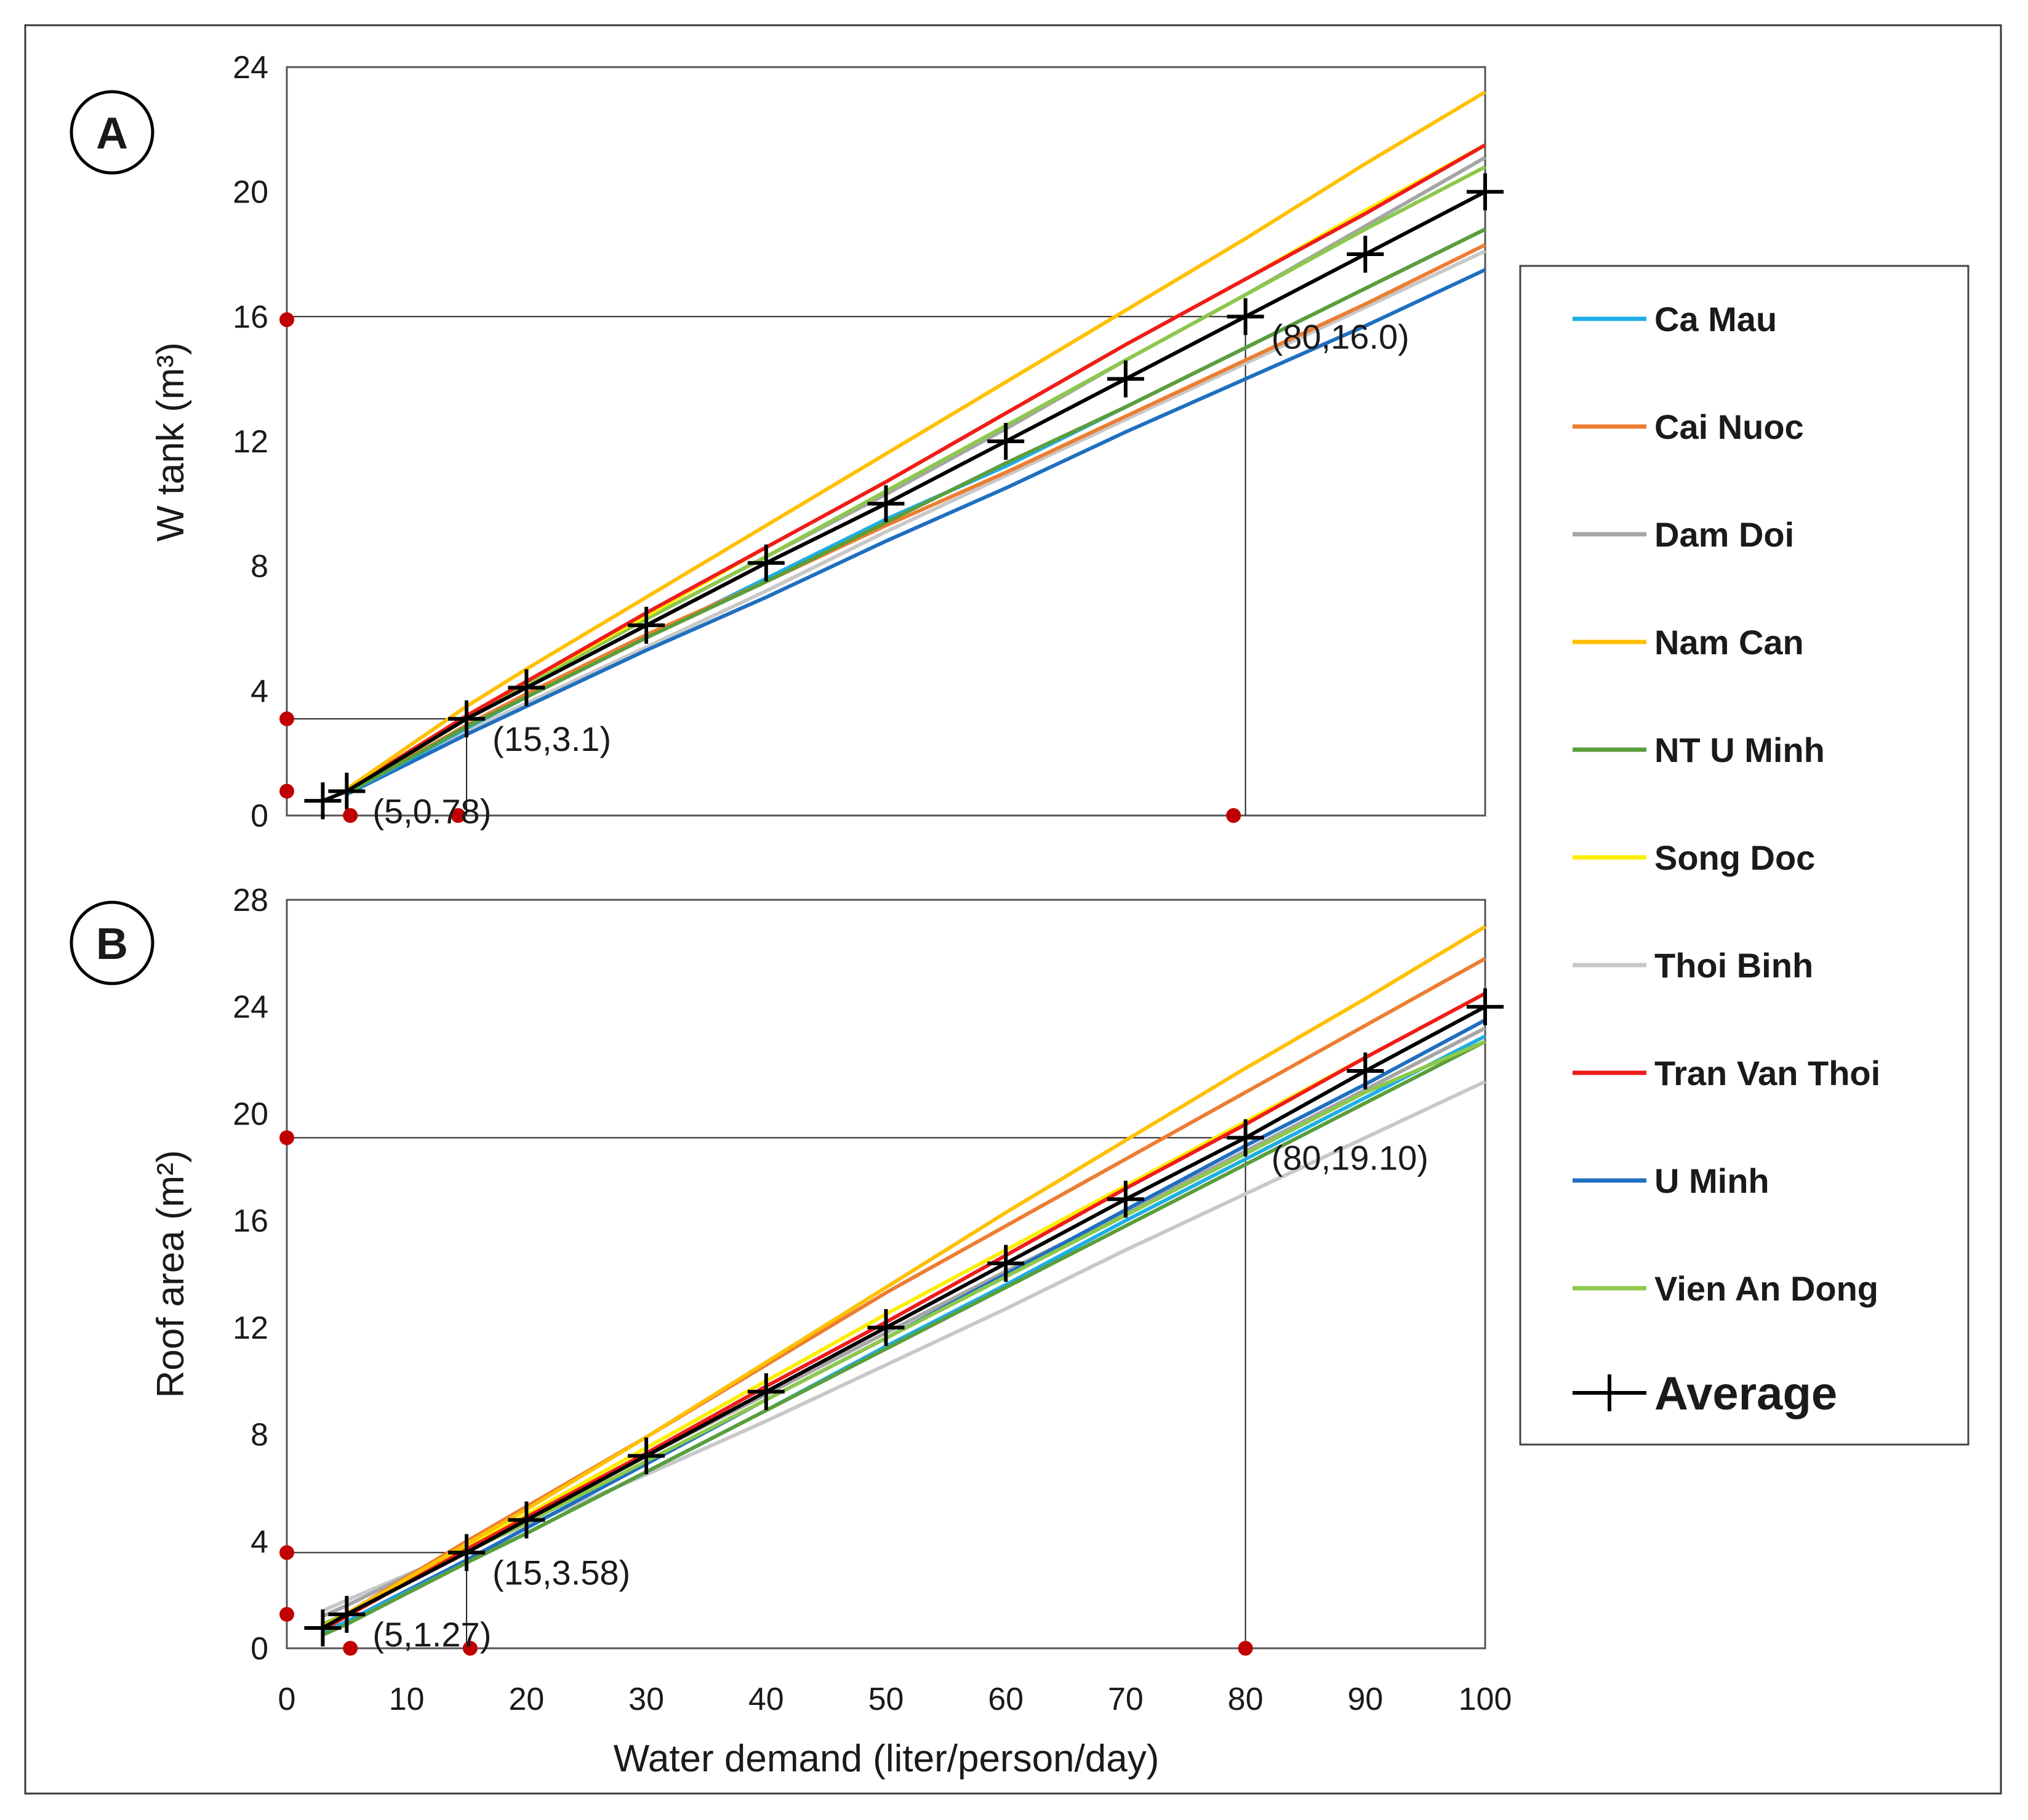 The height and width of the screenshot is (1820, 2028). I want to click on legend-item-label: Tran Van Thoi, so click(1767, 1073).